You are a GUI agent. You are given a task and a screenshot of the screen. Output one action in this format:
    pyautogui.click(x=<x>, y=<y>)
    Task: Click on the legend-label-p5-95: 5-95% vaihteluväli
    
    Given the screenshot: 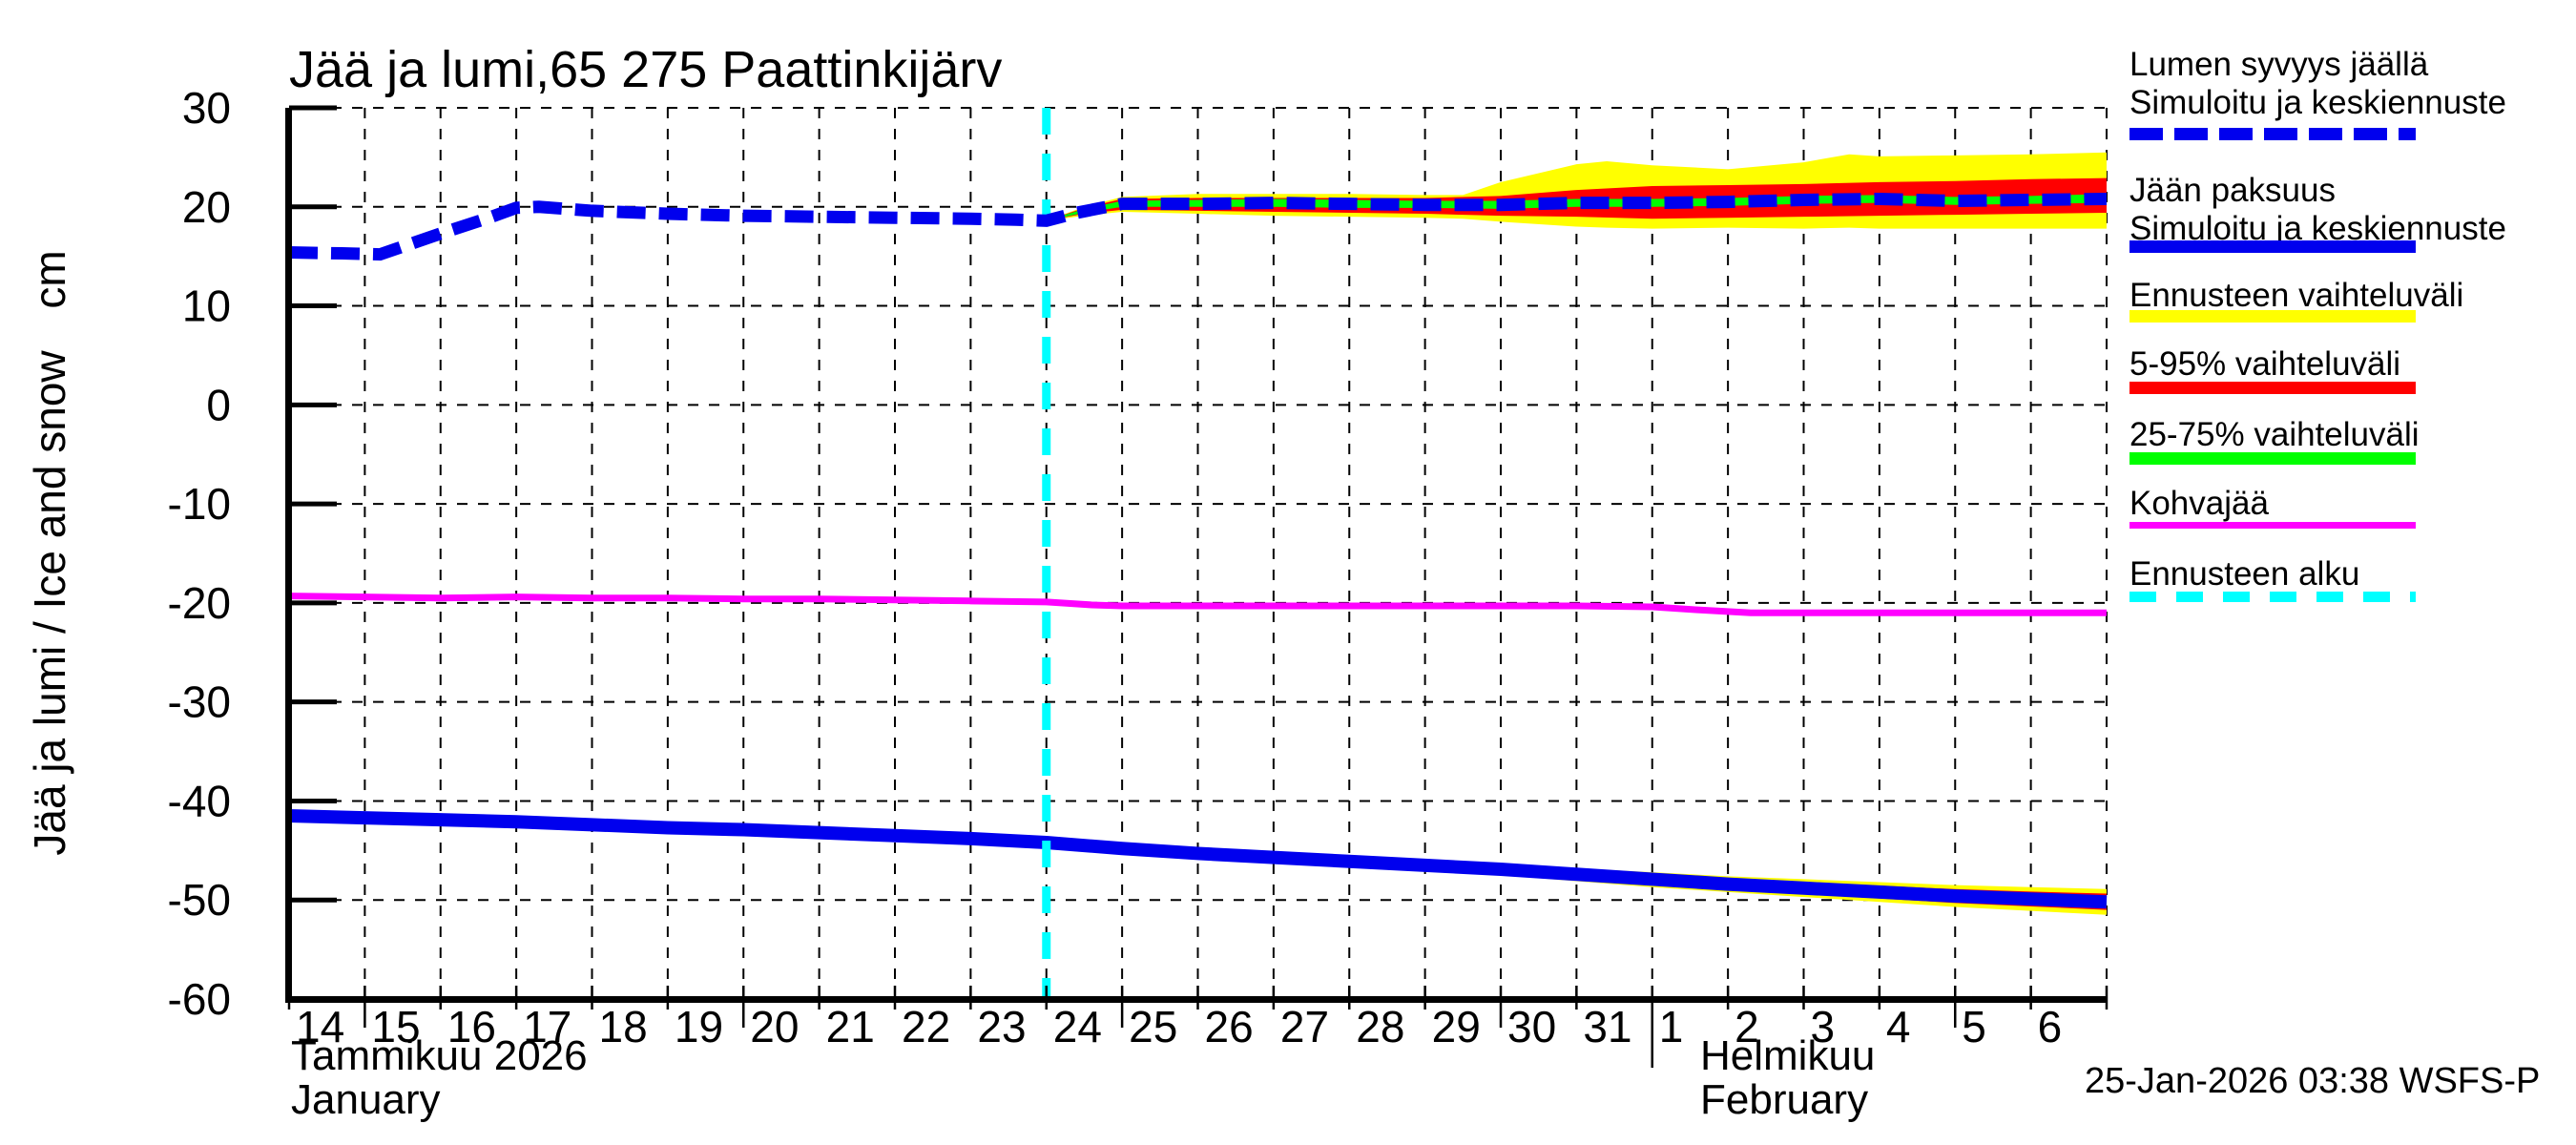 What is the action you would take?
    pyautogui.click(x=2265, y=364)
    